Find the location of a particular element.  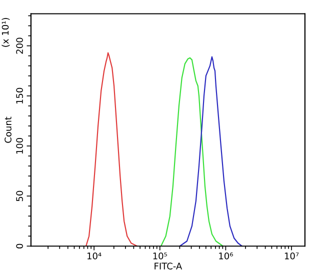

y-tick-label: 150 is located at coordinates (19, 96).